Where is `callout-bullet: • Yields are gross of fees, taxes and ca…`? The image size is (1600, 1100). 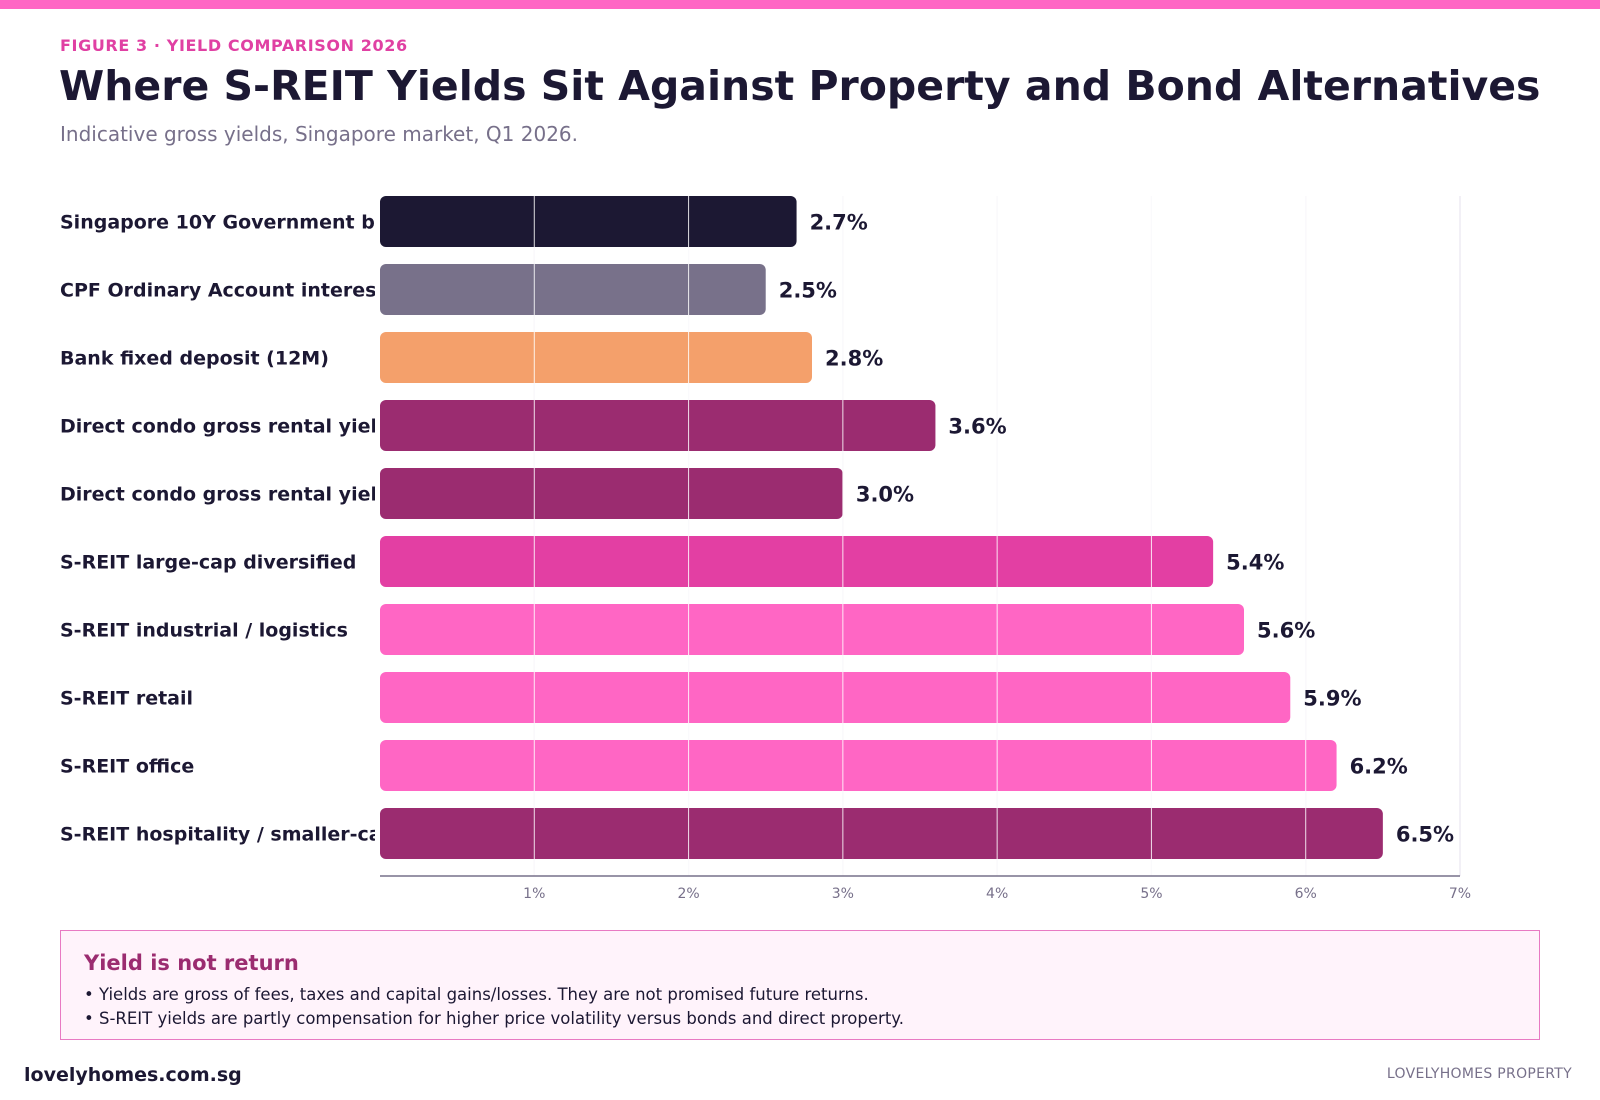
callout-bullet: • Yields are gross of fees, taxes and ca… is located at coordinates (476, 994).